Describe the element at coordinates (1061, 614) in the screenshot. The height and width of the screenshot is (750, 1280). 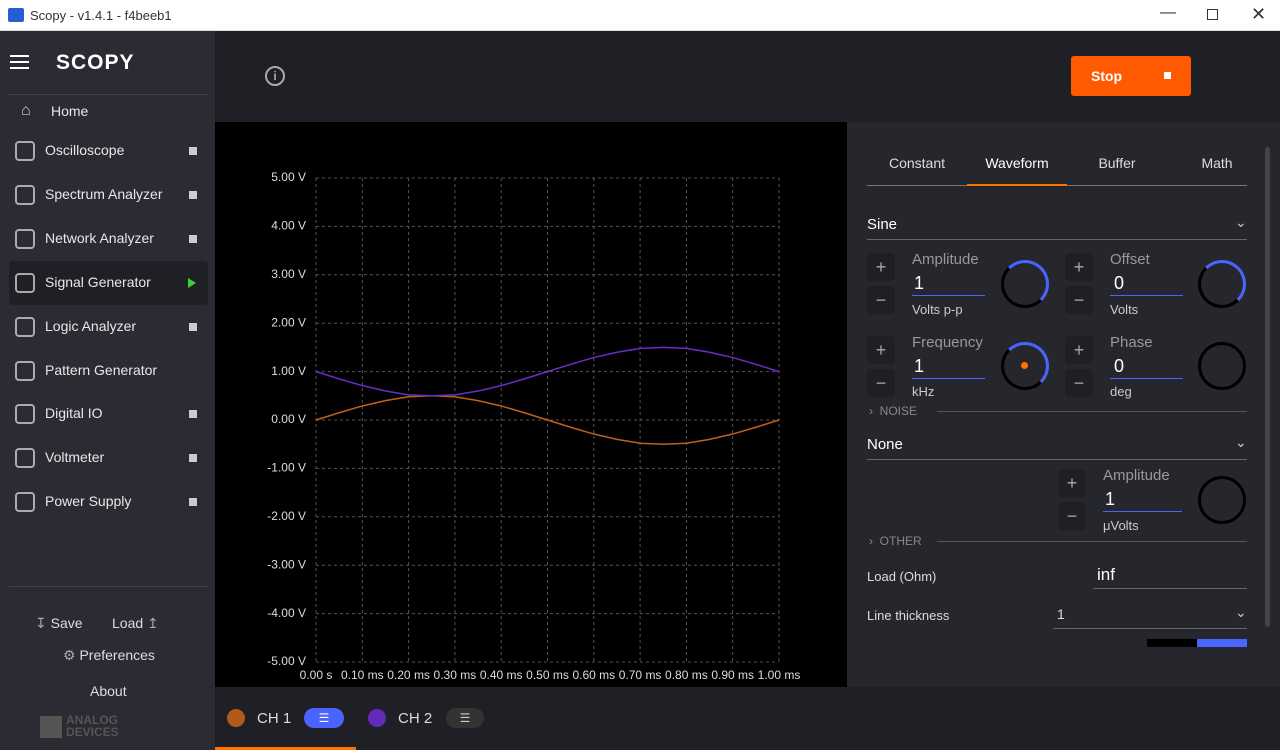
I see `line-thickness-select: 1` at that location.